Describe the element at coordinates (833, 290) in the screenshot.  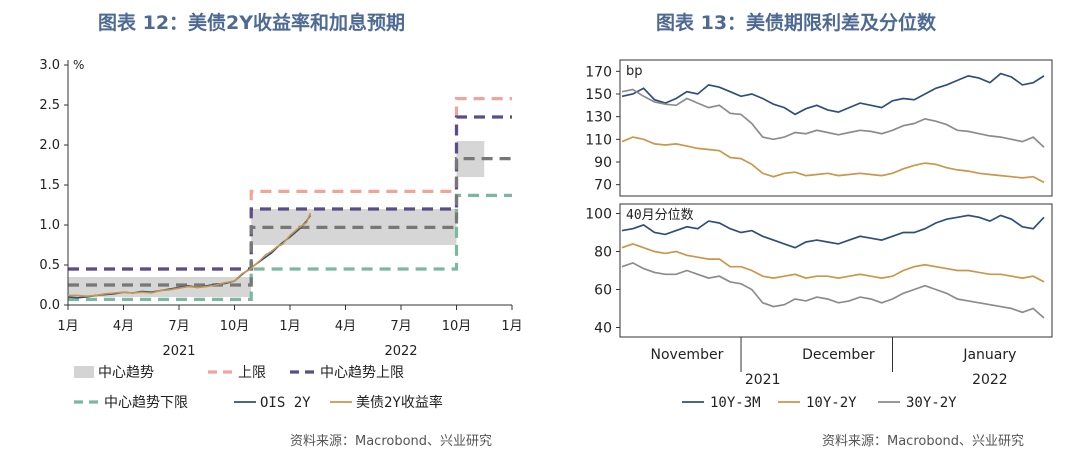
I see `right-panel-1-series-30y-2y` at that location.